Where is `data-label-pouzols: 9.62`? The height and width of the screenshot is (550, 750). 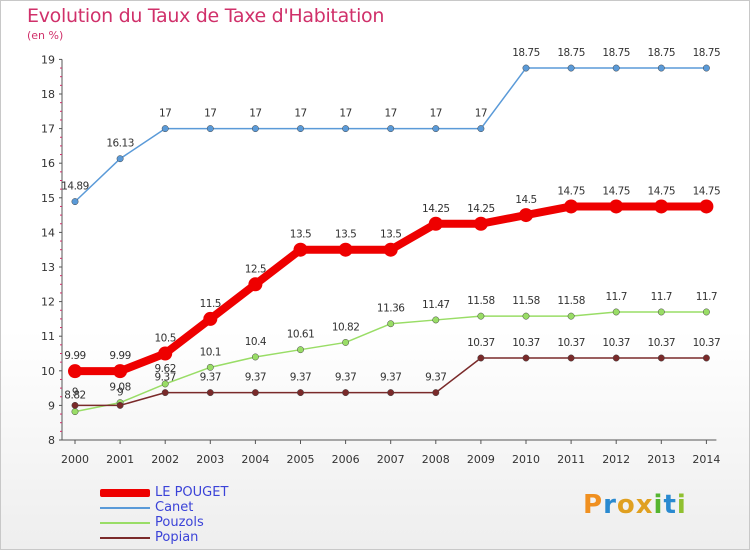
data-label-pouzols: 9.62 is located at coordinates (165, 369).